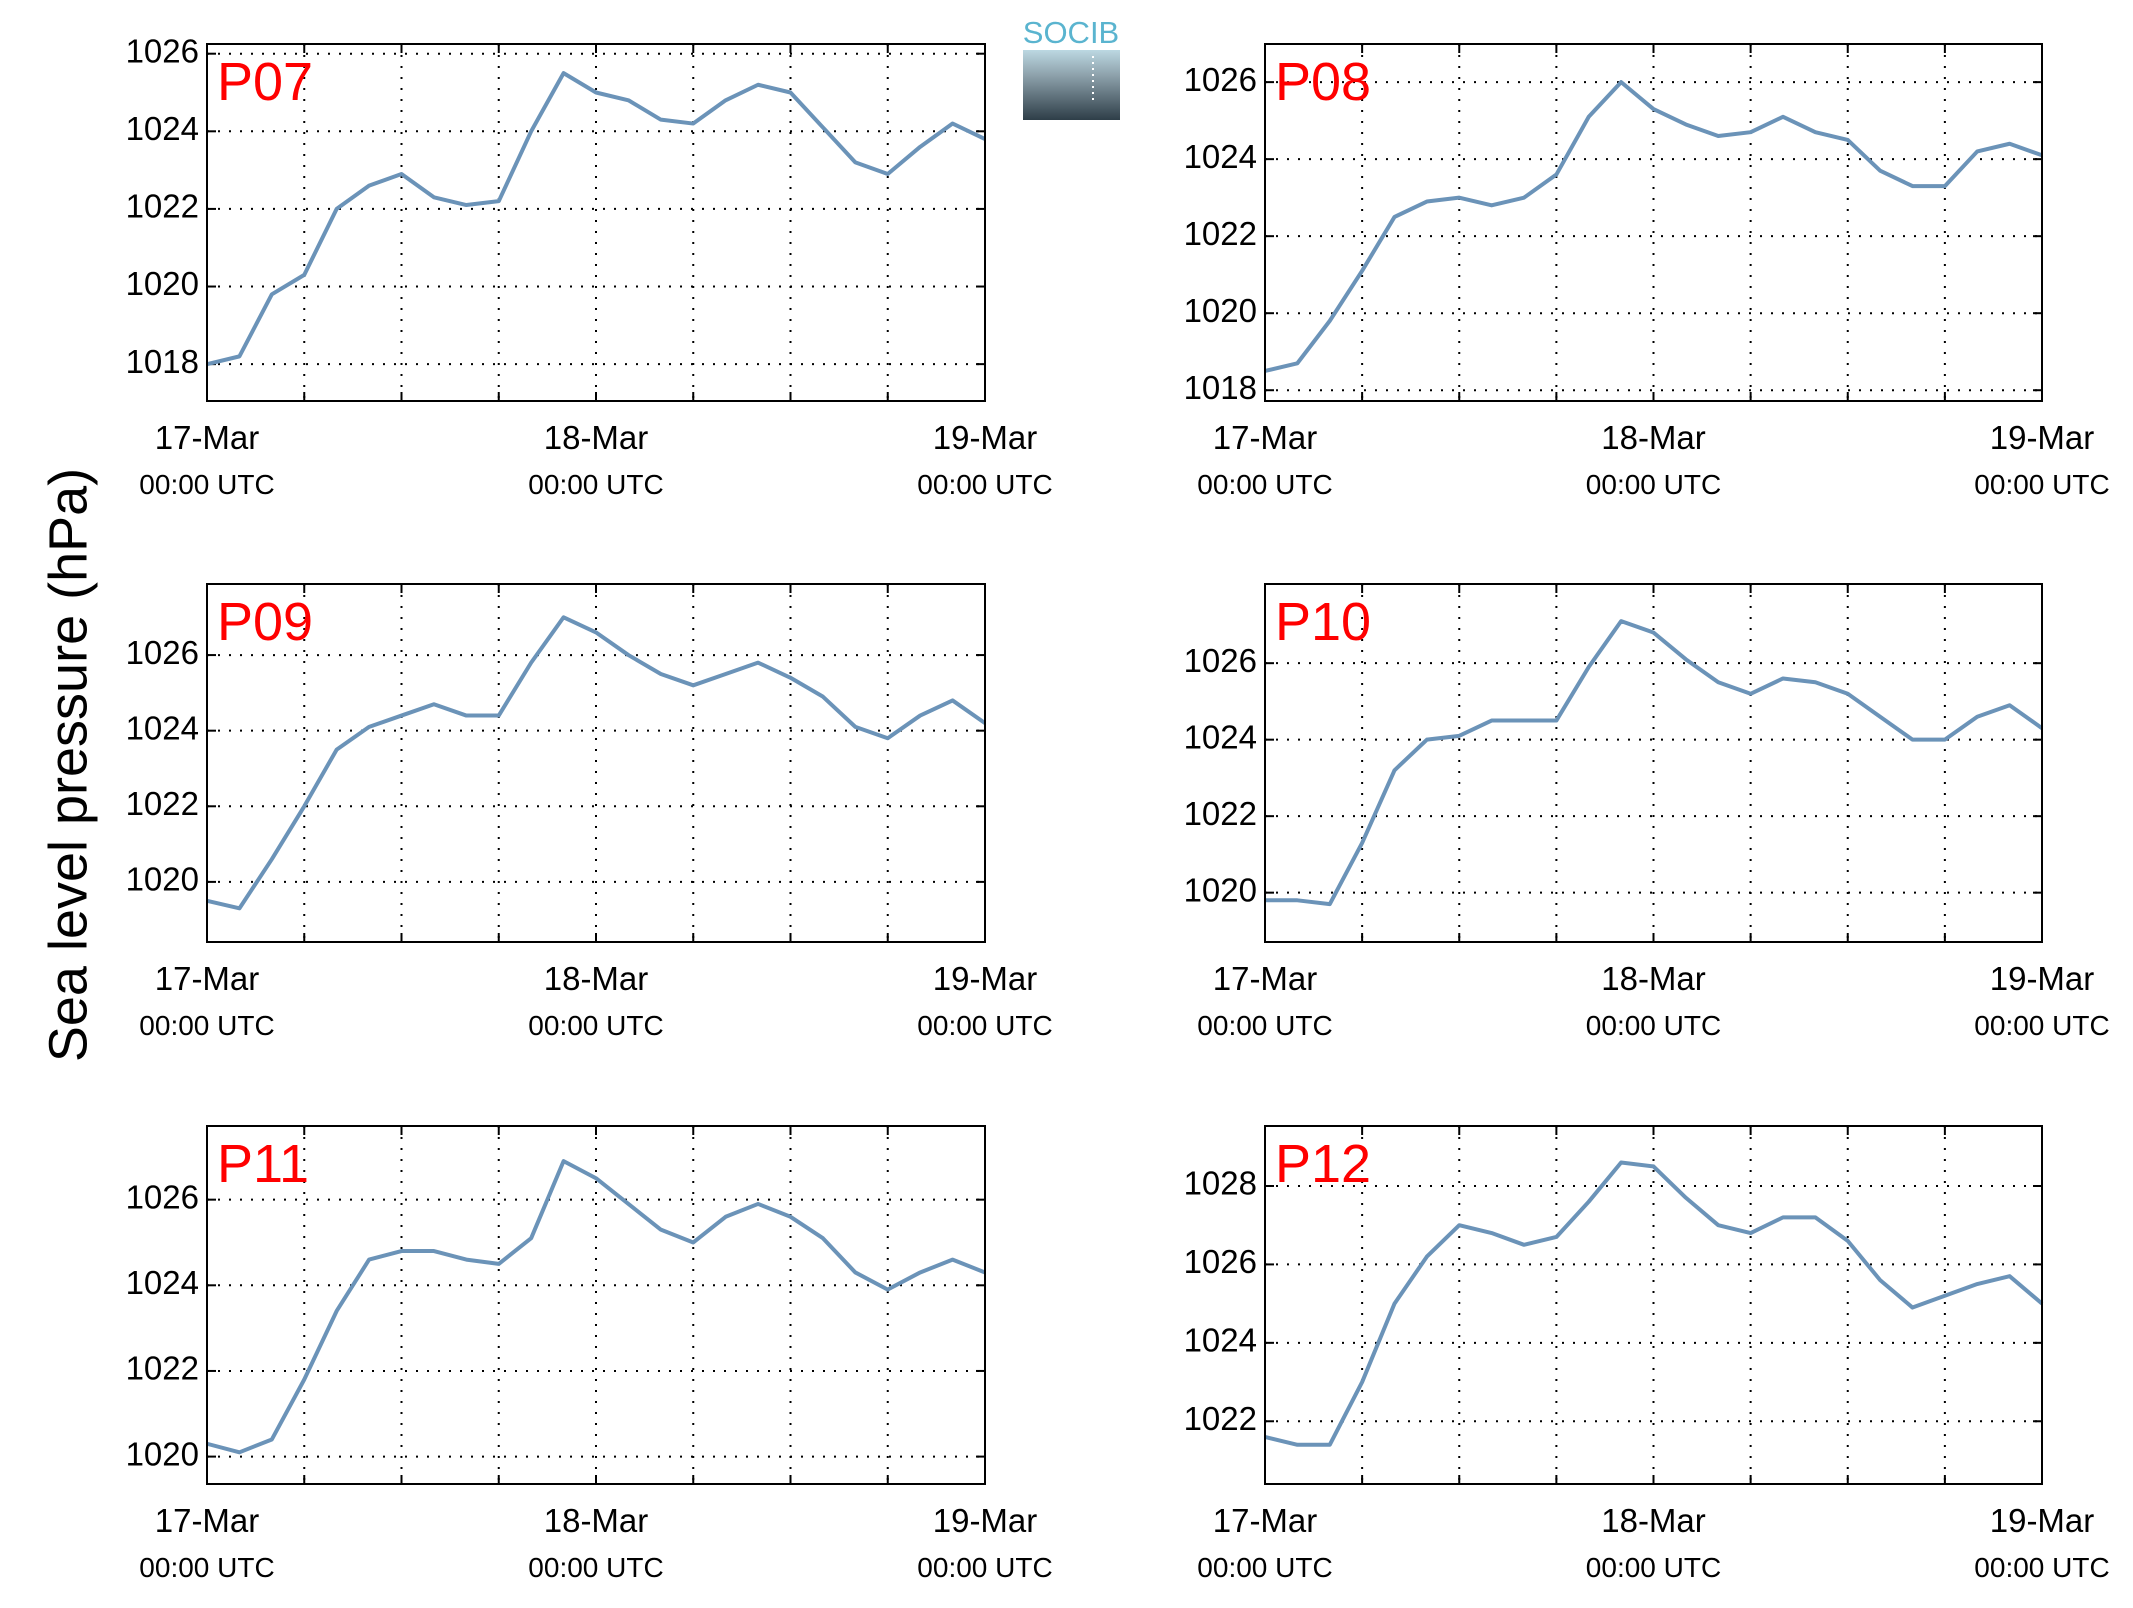  I want to click on y-tick-label: 1028, so click(1220, 1183).